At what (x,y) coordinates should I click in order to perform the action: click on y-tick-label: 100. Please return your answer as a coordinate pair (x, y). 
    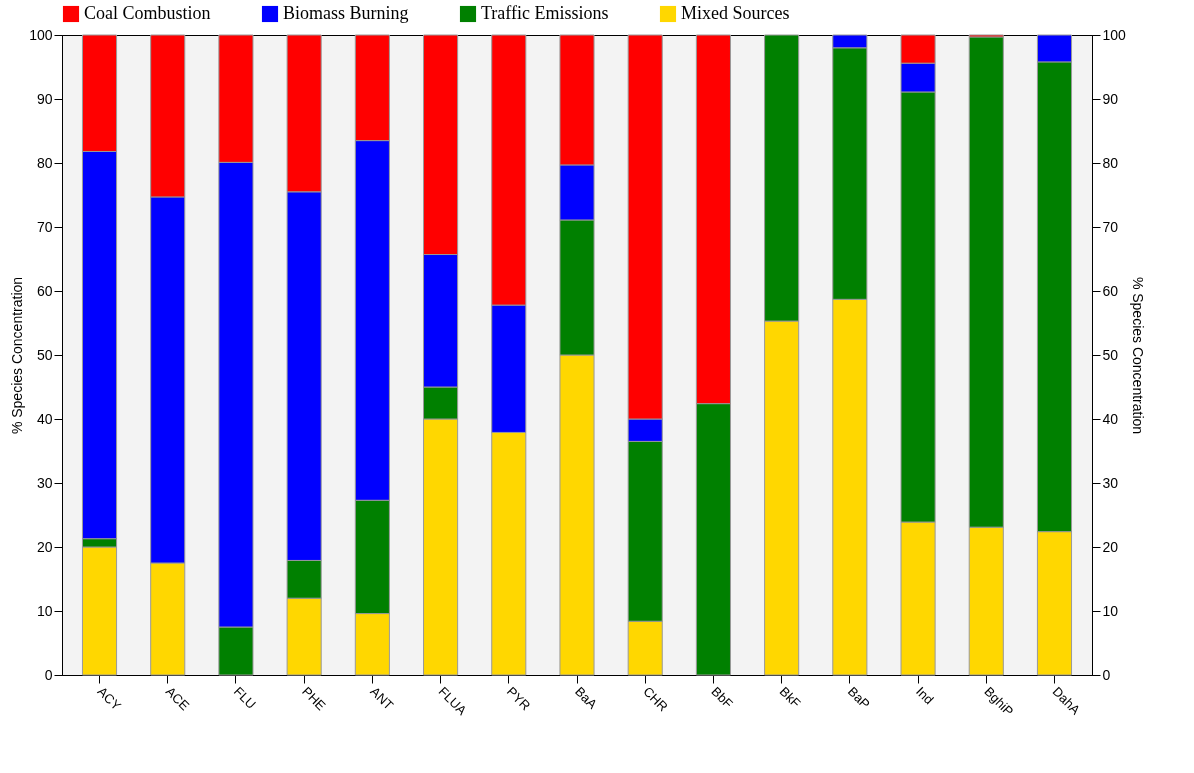
    Looking at the image, I should click on (41, 34).